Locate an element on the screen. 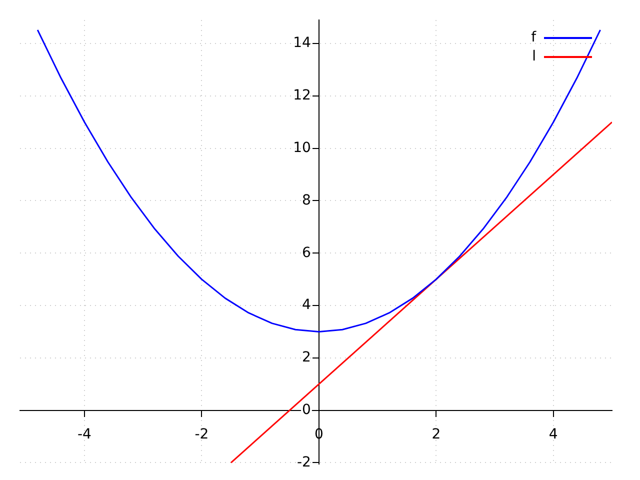 The height and width of the screenshot is (480, 640). legend-label: l is located at coordinates (534, 56).